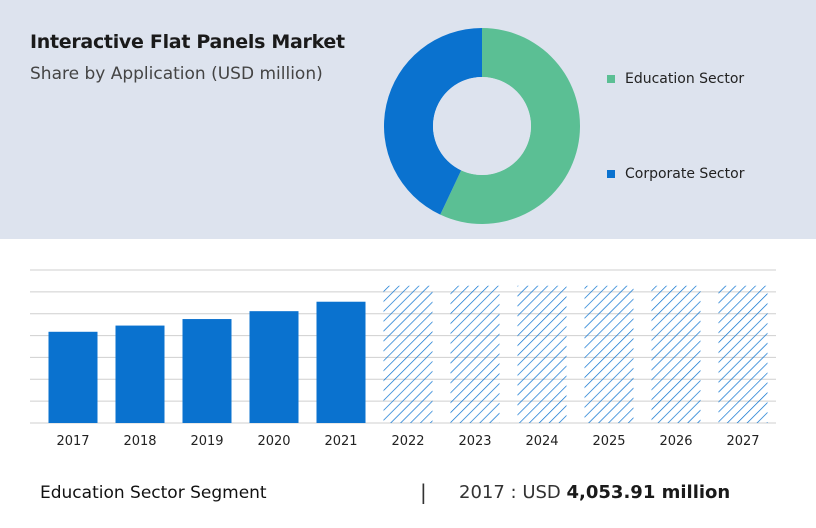  What do you see at coordinates (541, 441) in the screenshot?
I see `x-tick-label: 2024` at bounding box center [541, 441].